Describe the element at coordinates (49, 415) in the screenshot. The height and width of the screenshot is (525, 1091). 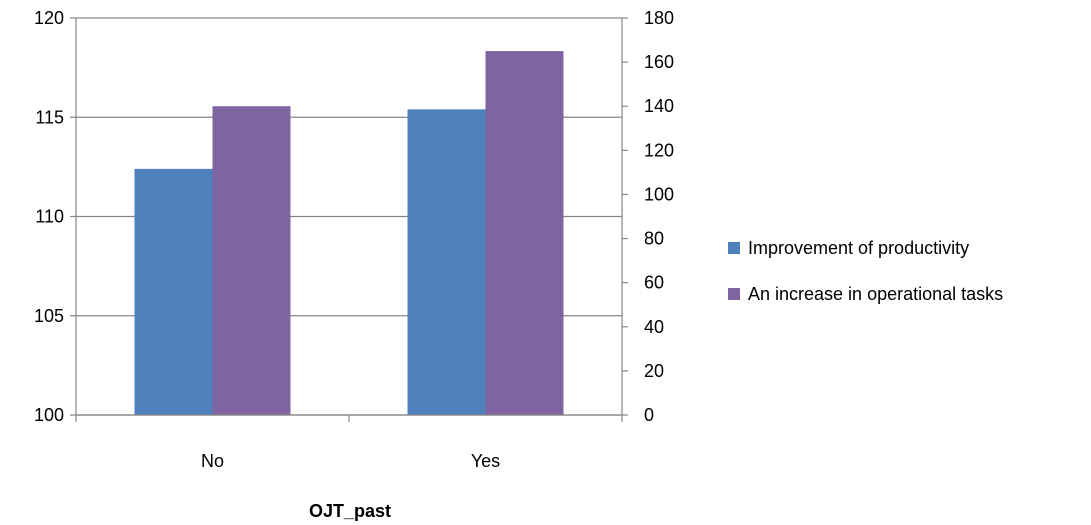
I see `left-tick-label-100: 100` at that location.